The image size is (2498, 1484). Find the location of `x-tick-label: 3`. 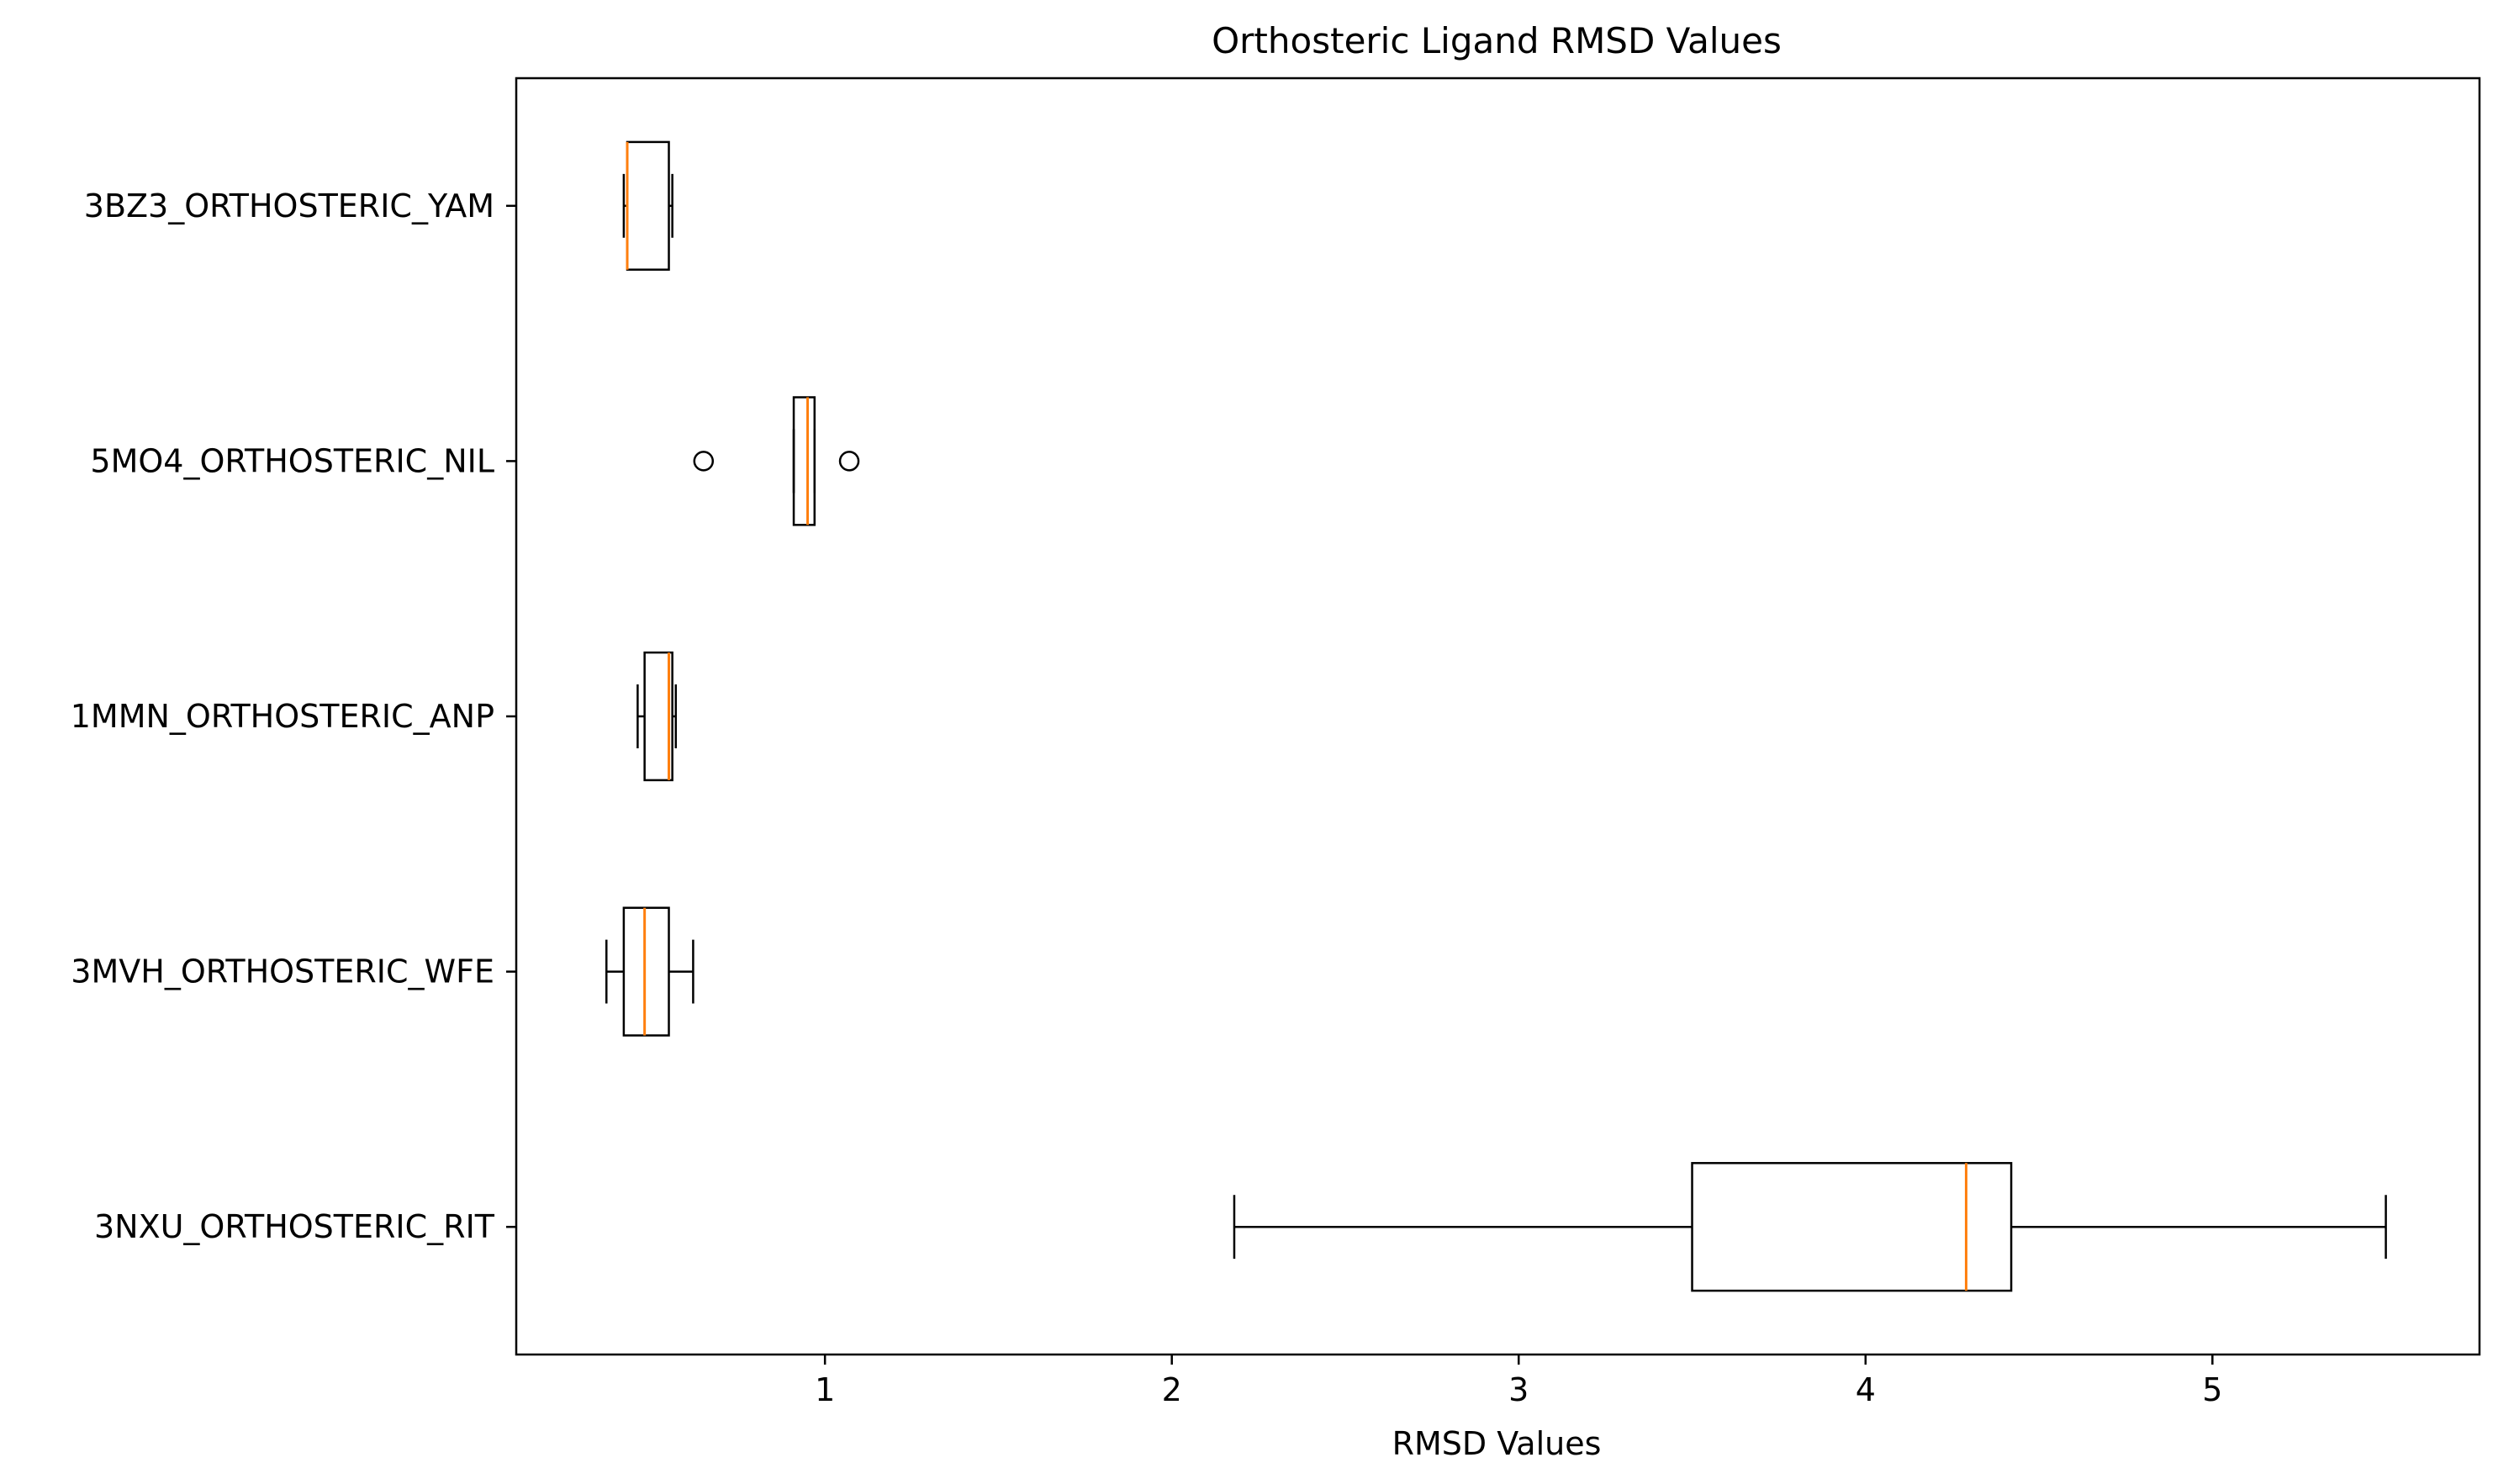

x-tick-label: 3 is located at coordinates (1518, 1389).